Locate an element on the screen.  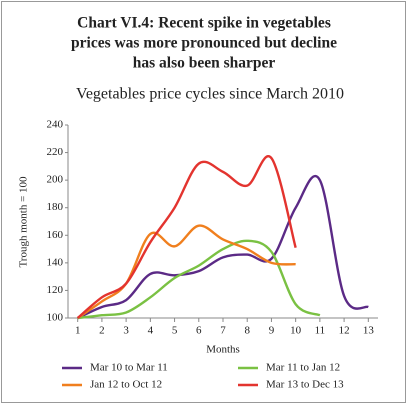
subtitle: Vegetables price cycles since March 2010 is located at coordinates (210, 94).